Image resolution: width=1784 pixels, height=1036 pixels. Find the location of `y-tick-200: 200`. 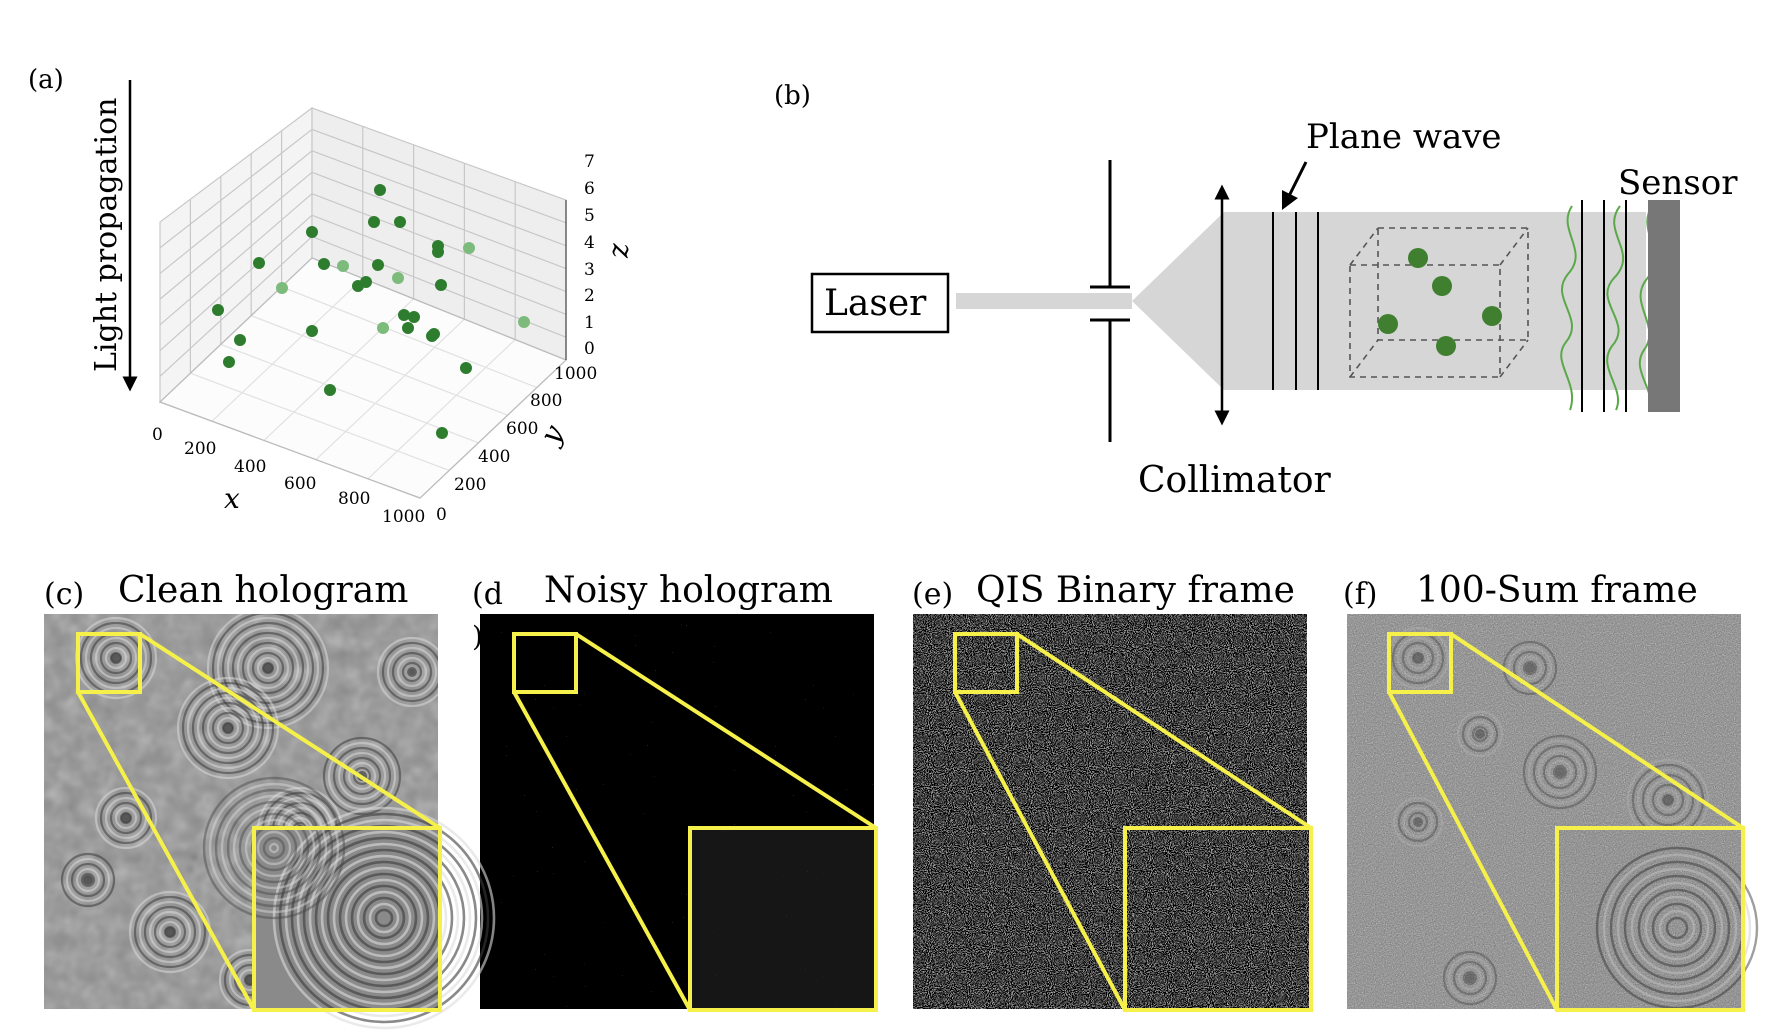

y-tick-200: 200 is located at coordinates (470, 485).